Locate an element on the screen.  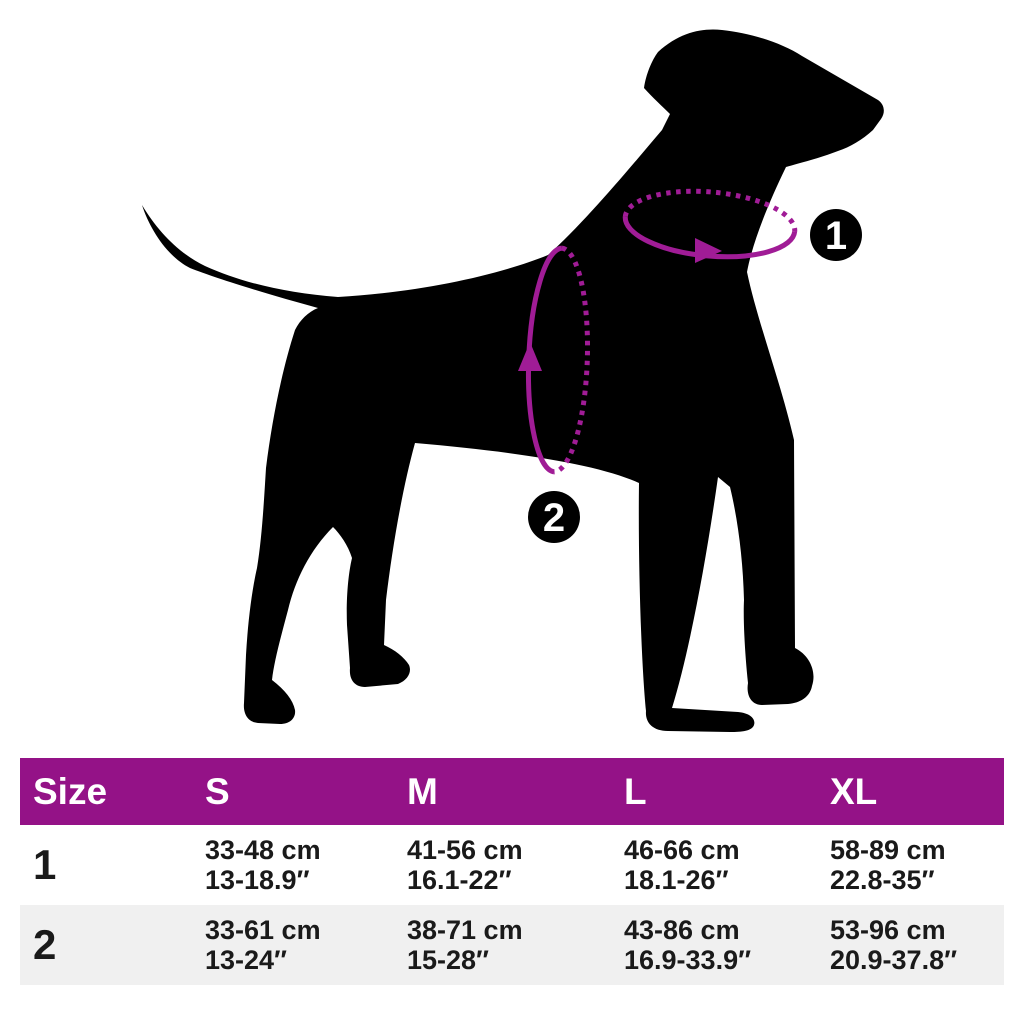
row-2-size-m: 38-71 cm 15-28″ is located at coordinates (515, 945).